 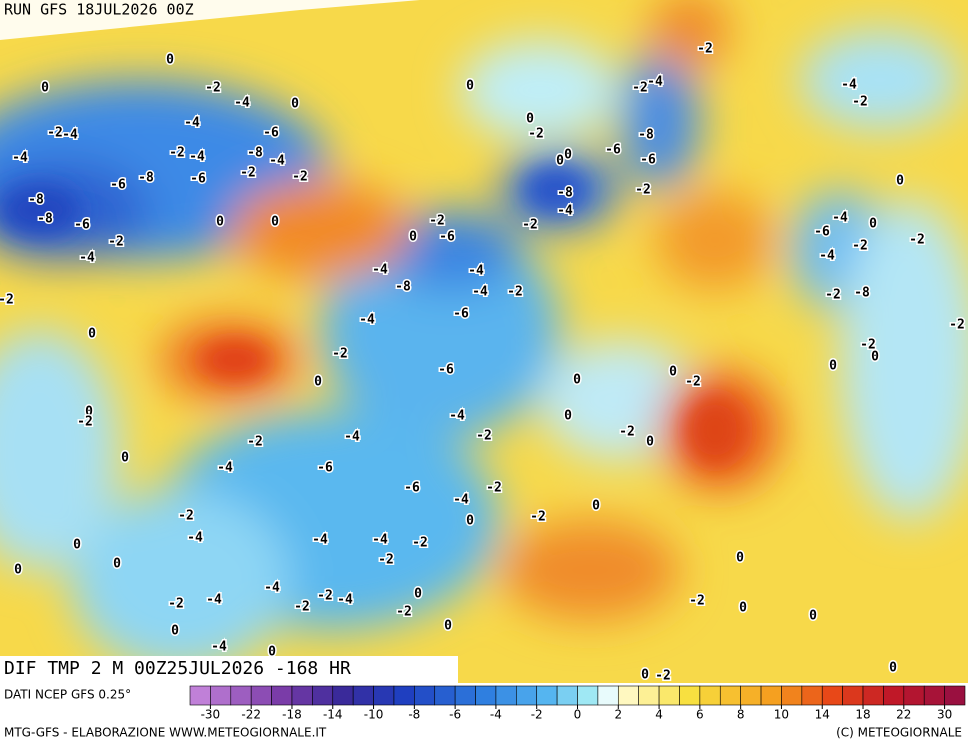 I want to click on legend-tick-label: -14, so click(x=333, y=715).